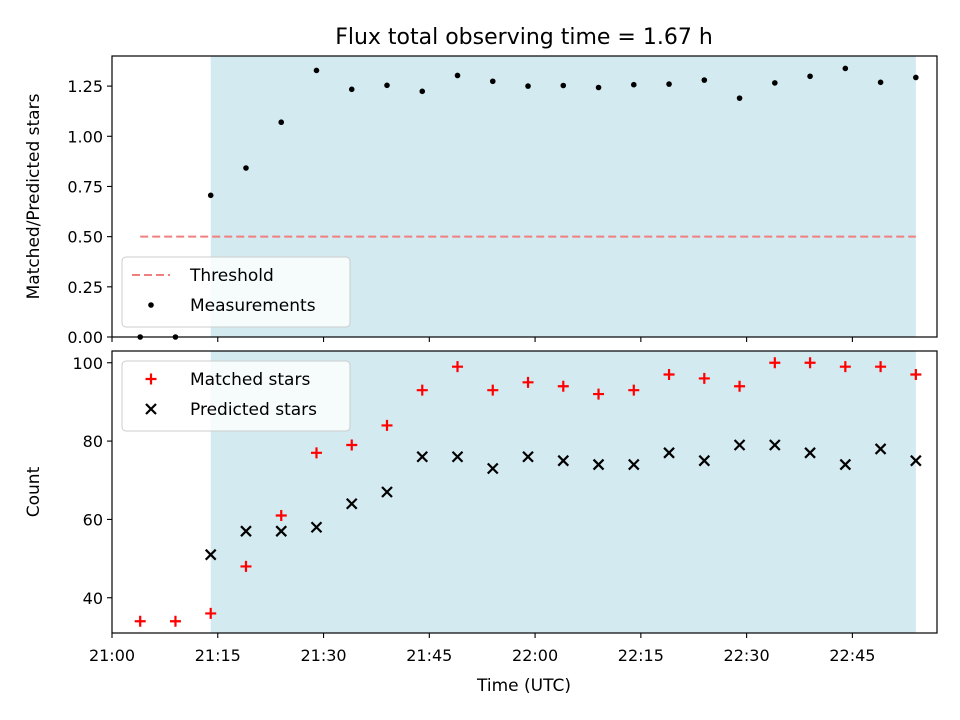 This screenshot has height=720, width=960. Describe the element at coordinates (87, 363) in the screenshot. I see `y-tick-label: 100` at that location.